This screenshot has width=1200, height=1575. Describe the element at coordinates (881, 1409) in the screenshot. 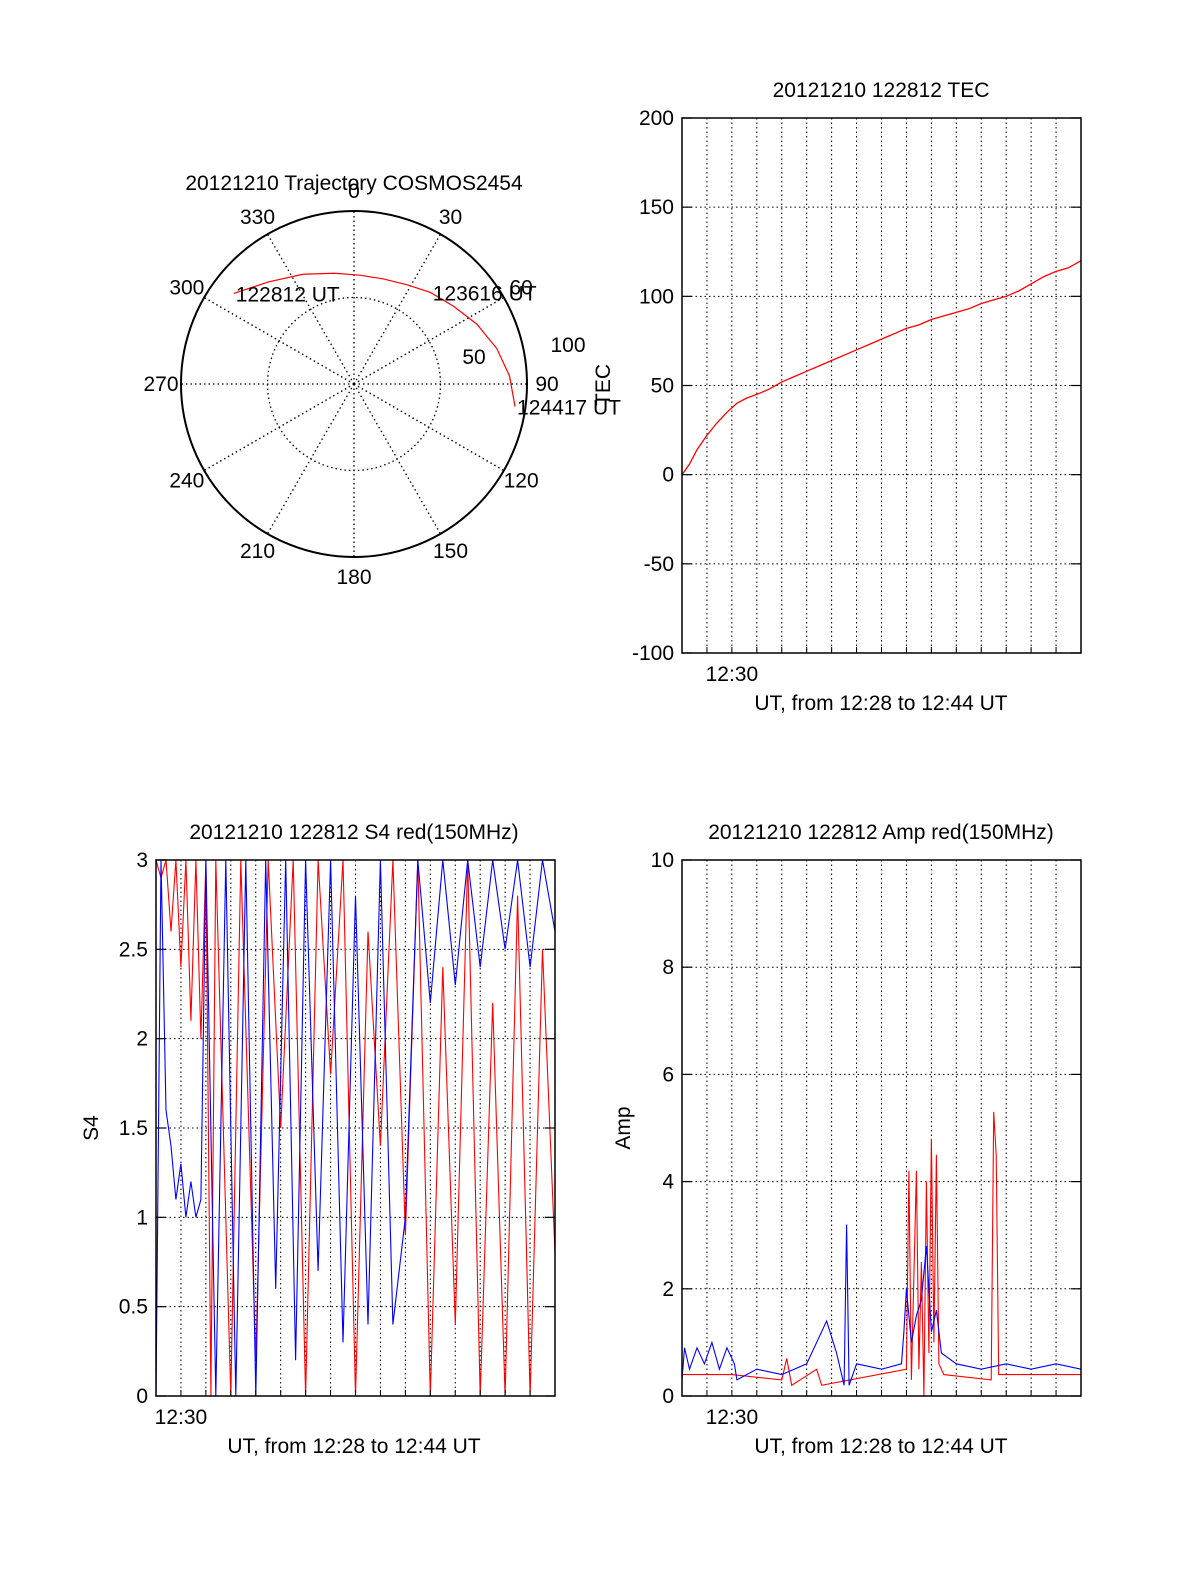

I see `amp-x-ticks: 12:30` at that location.